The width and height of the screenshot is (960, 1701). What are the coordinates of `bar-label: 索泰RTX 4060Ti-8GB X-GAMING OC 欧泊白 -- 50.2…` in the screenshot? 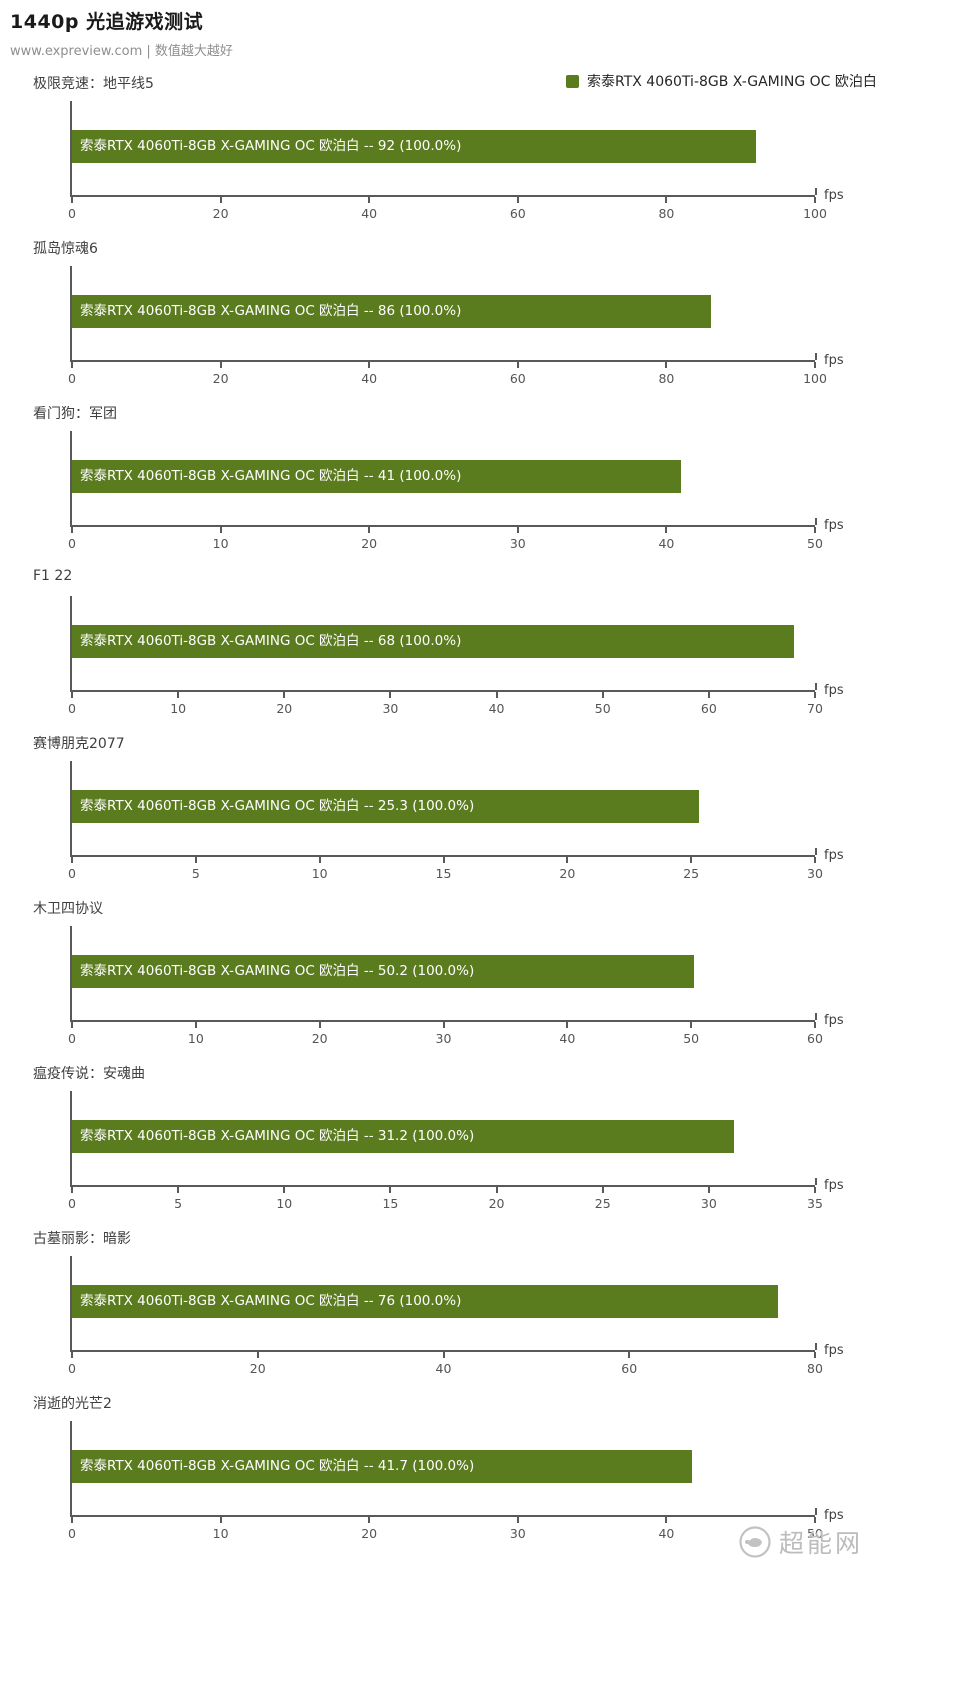 It's located at (277, 971).